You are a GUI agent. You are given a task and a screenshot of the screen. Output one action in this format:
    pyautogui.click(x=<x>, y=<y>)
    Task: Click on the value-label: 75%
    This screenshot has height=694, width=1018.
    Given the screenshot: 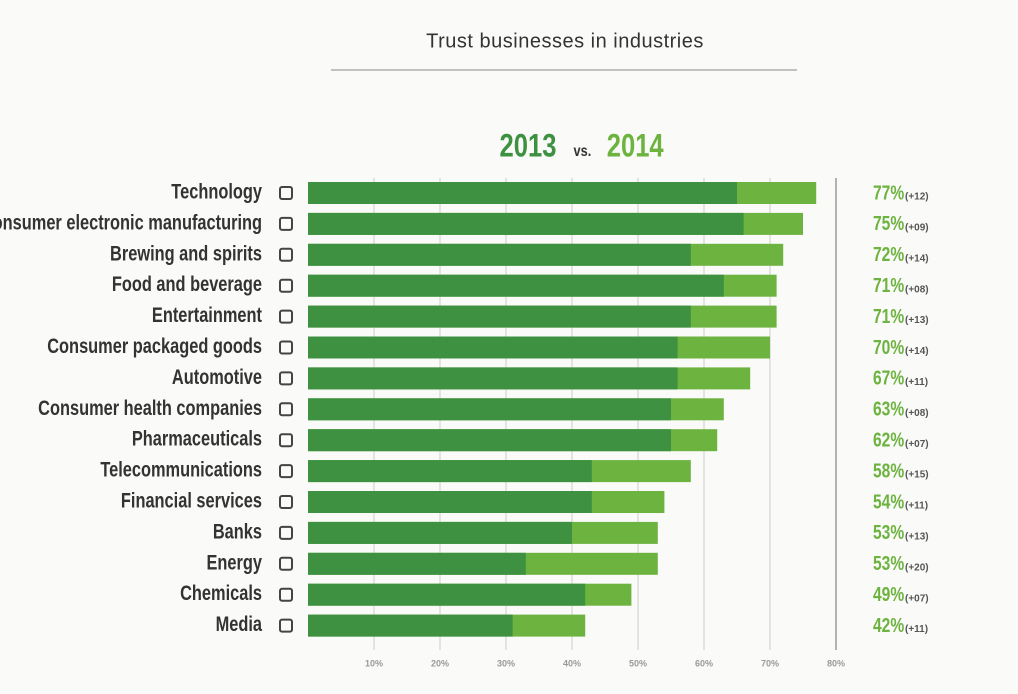 What is the action you would take?
    pyautogui.click(x=888, y=223)
    